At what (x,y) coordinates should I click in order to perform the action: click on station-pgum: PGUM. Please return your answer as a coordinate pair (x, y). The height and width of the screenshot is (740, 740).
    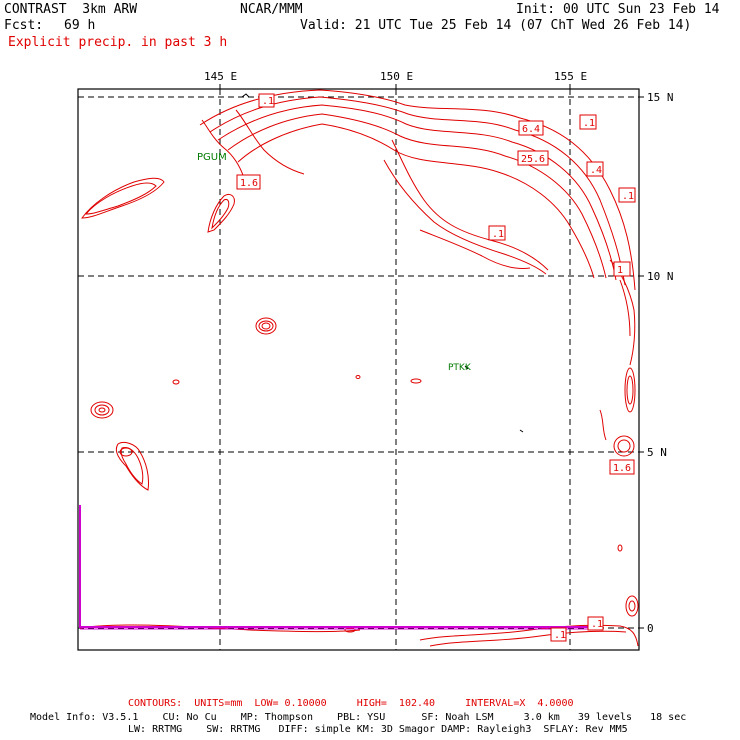
    Looking at the image, I should click on (212, 157).